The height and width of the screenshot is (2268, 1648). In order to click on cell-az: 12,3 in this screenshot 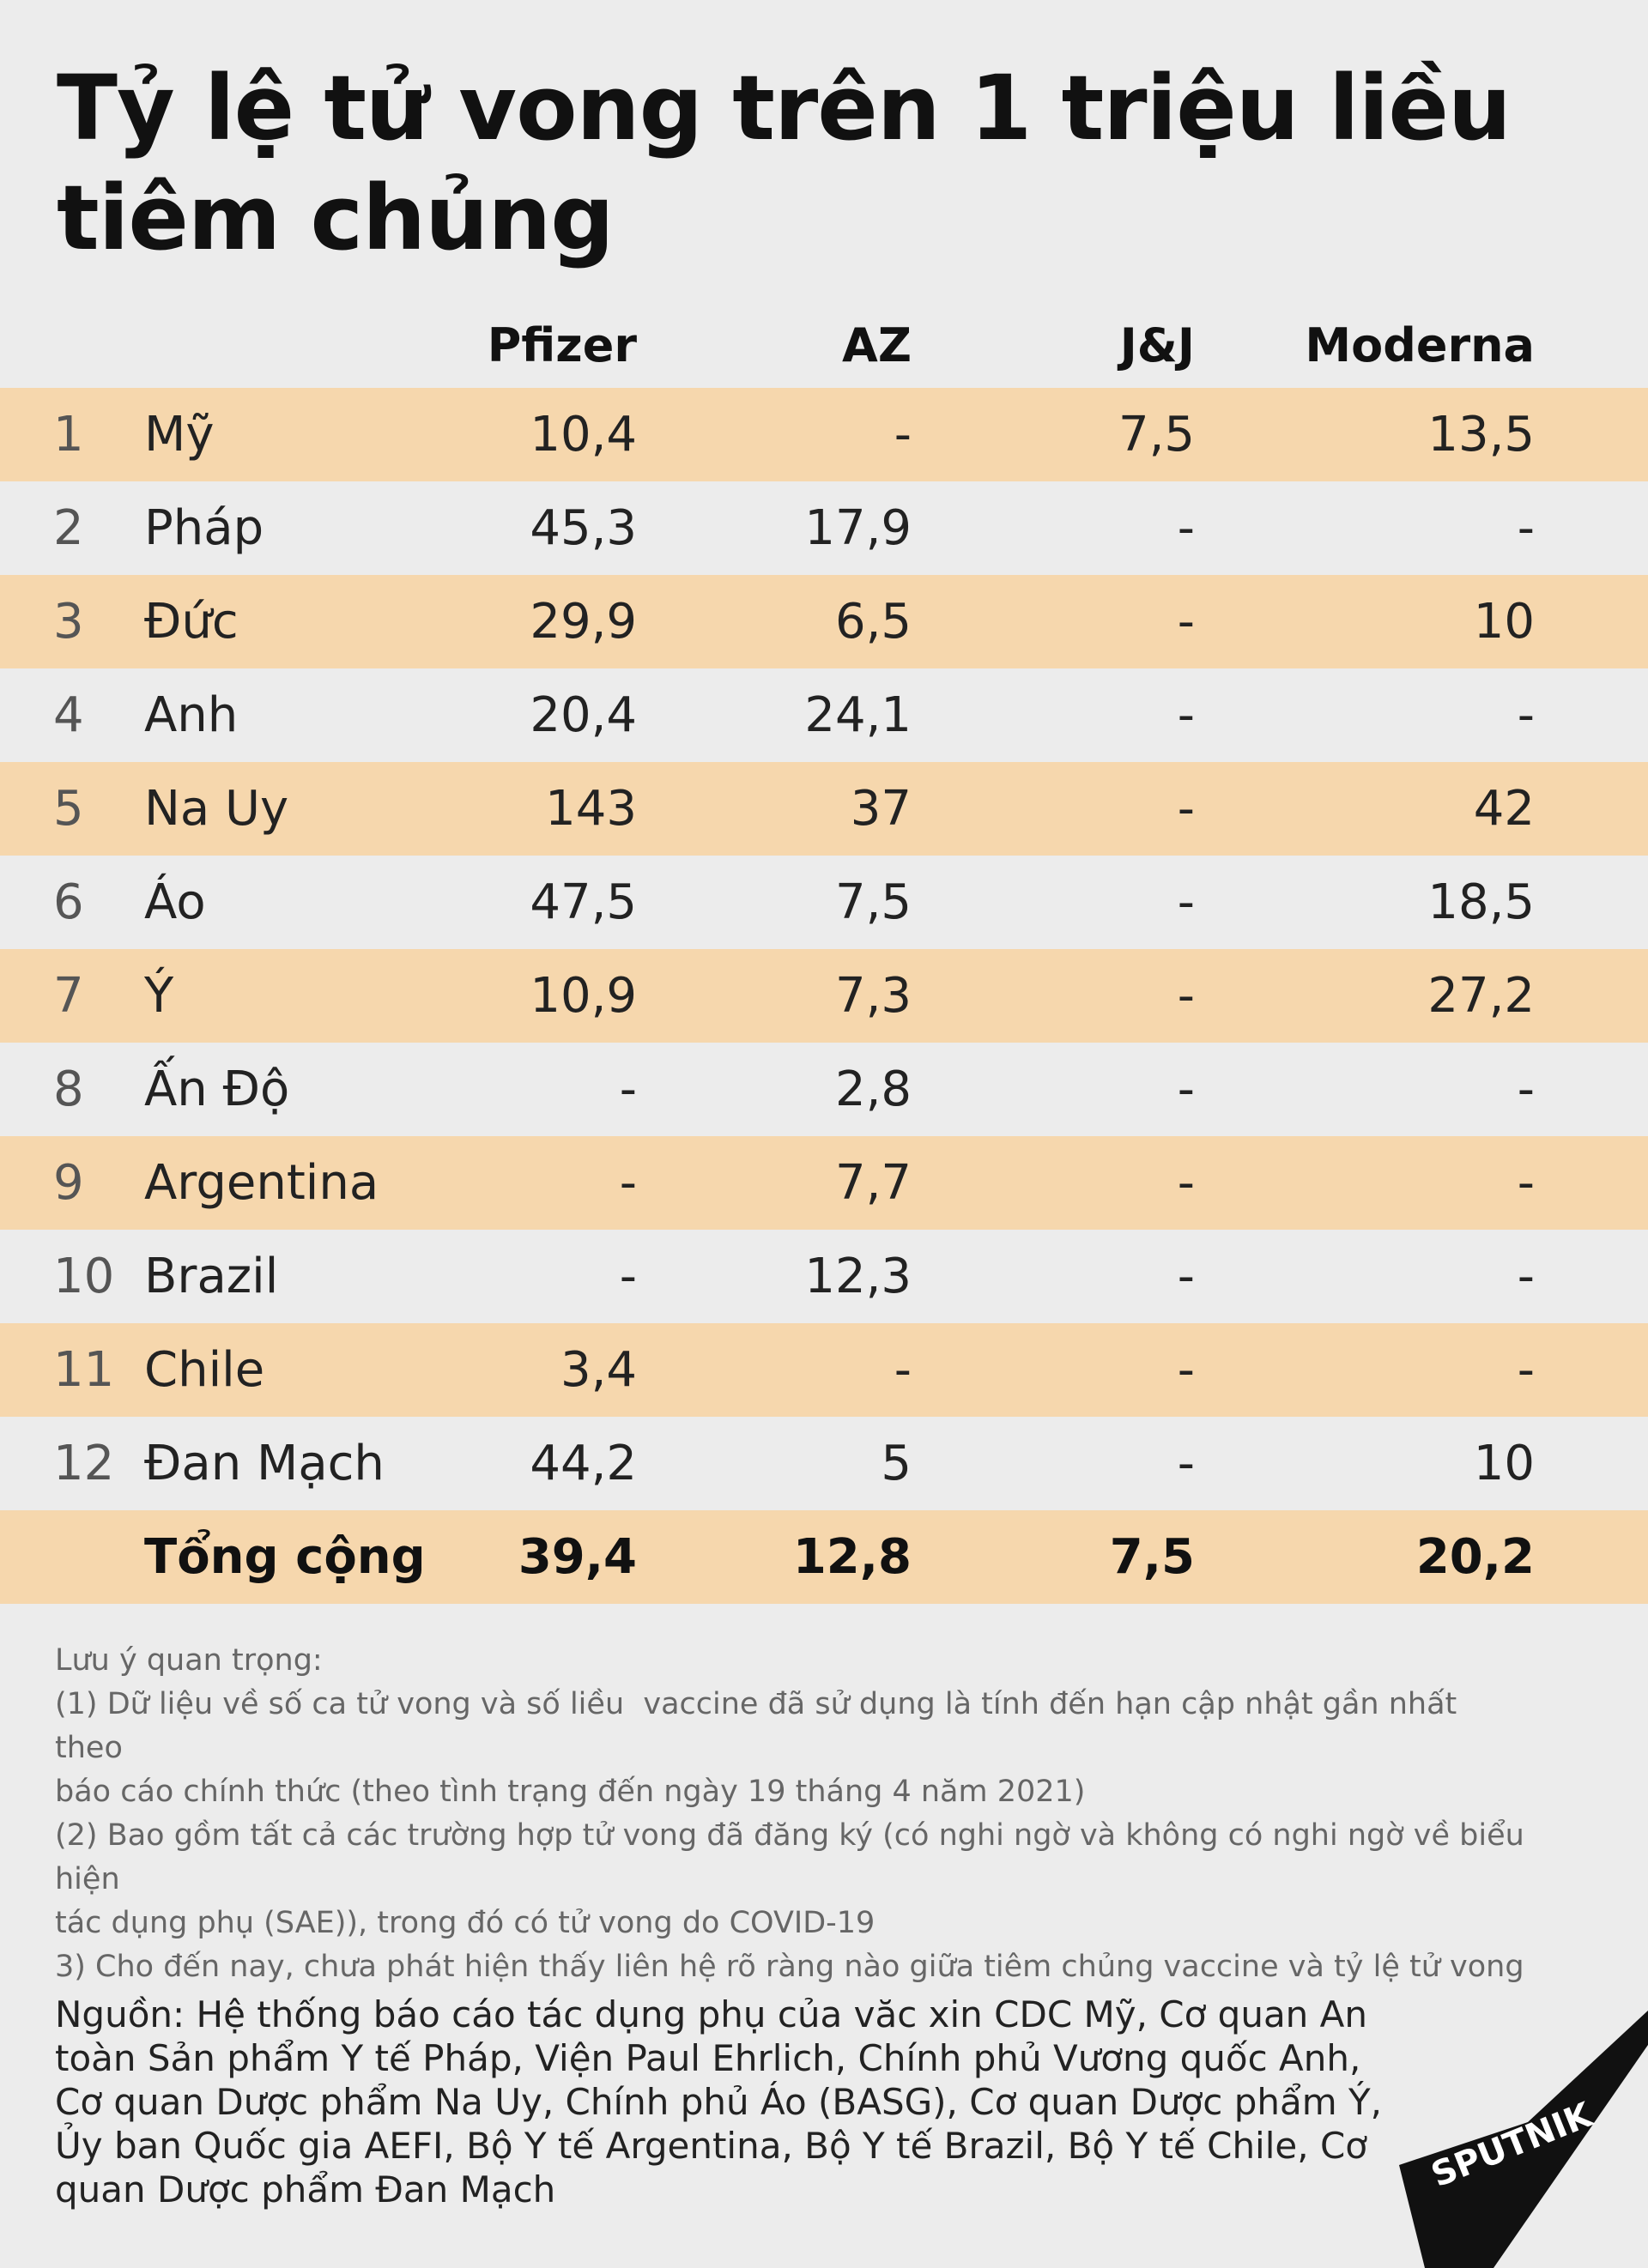, I will do `click(858, 1276)`.